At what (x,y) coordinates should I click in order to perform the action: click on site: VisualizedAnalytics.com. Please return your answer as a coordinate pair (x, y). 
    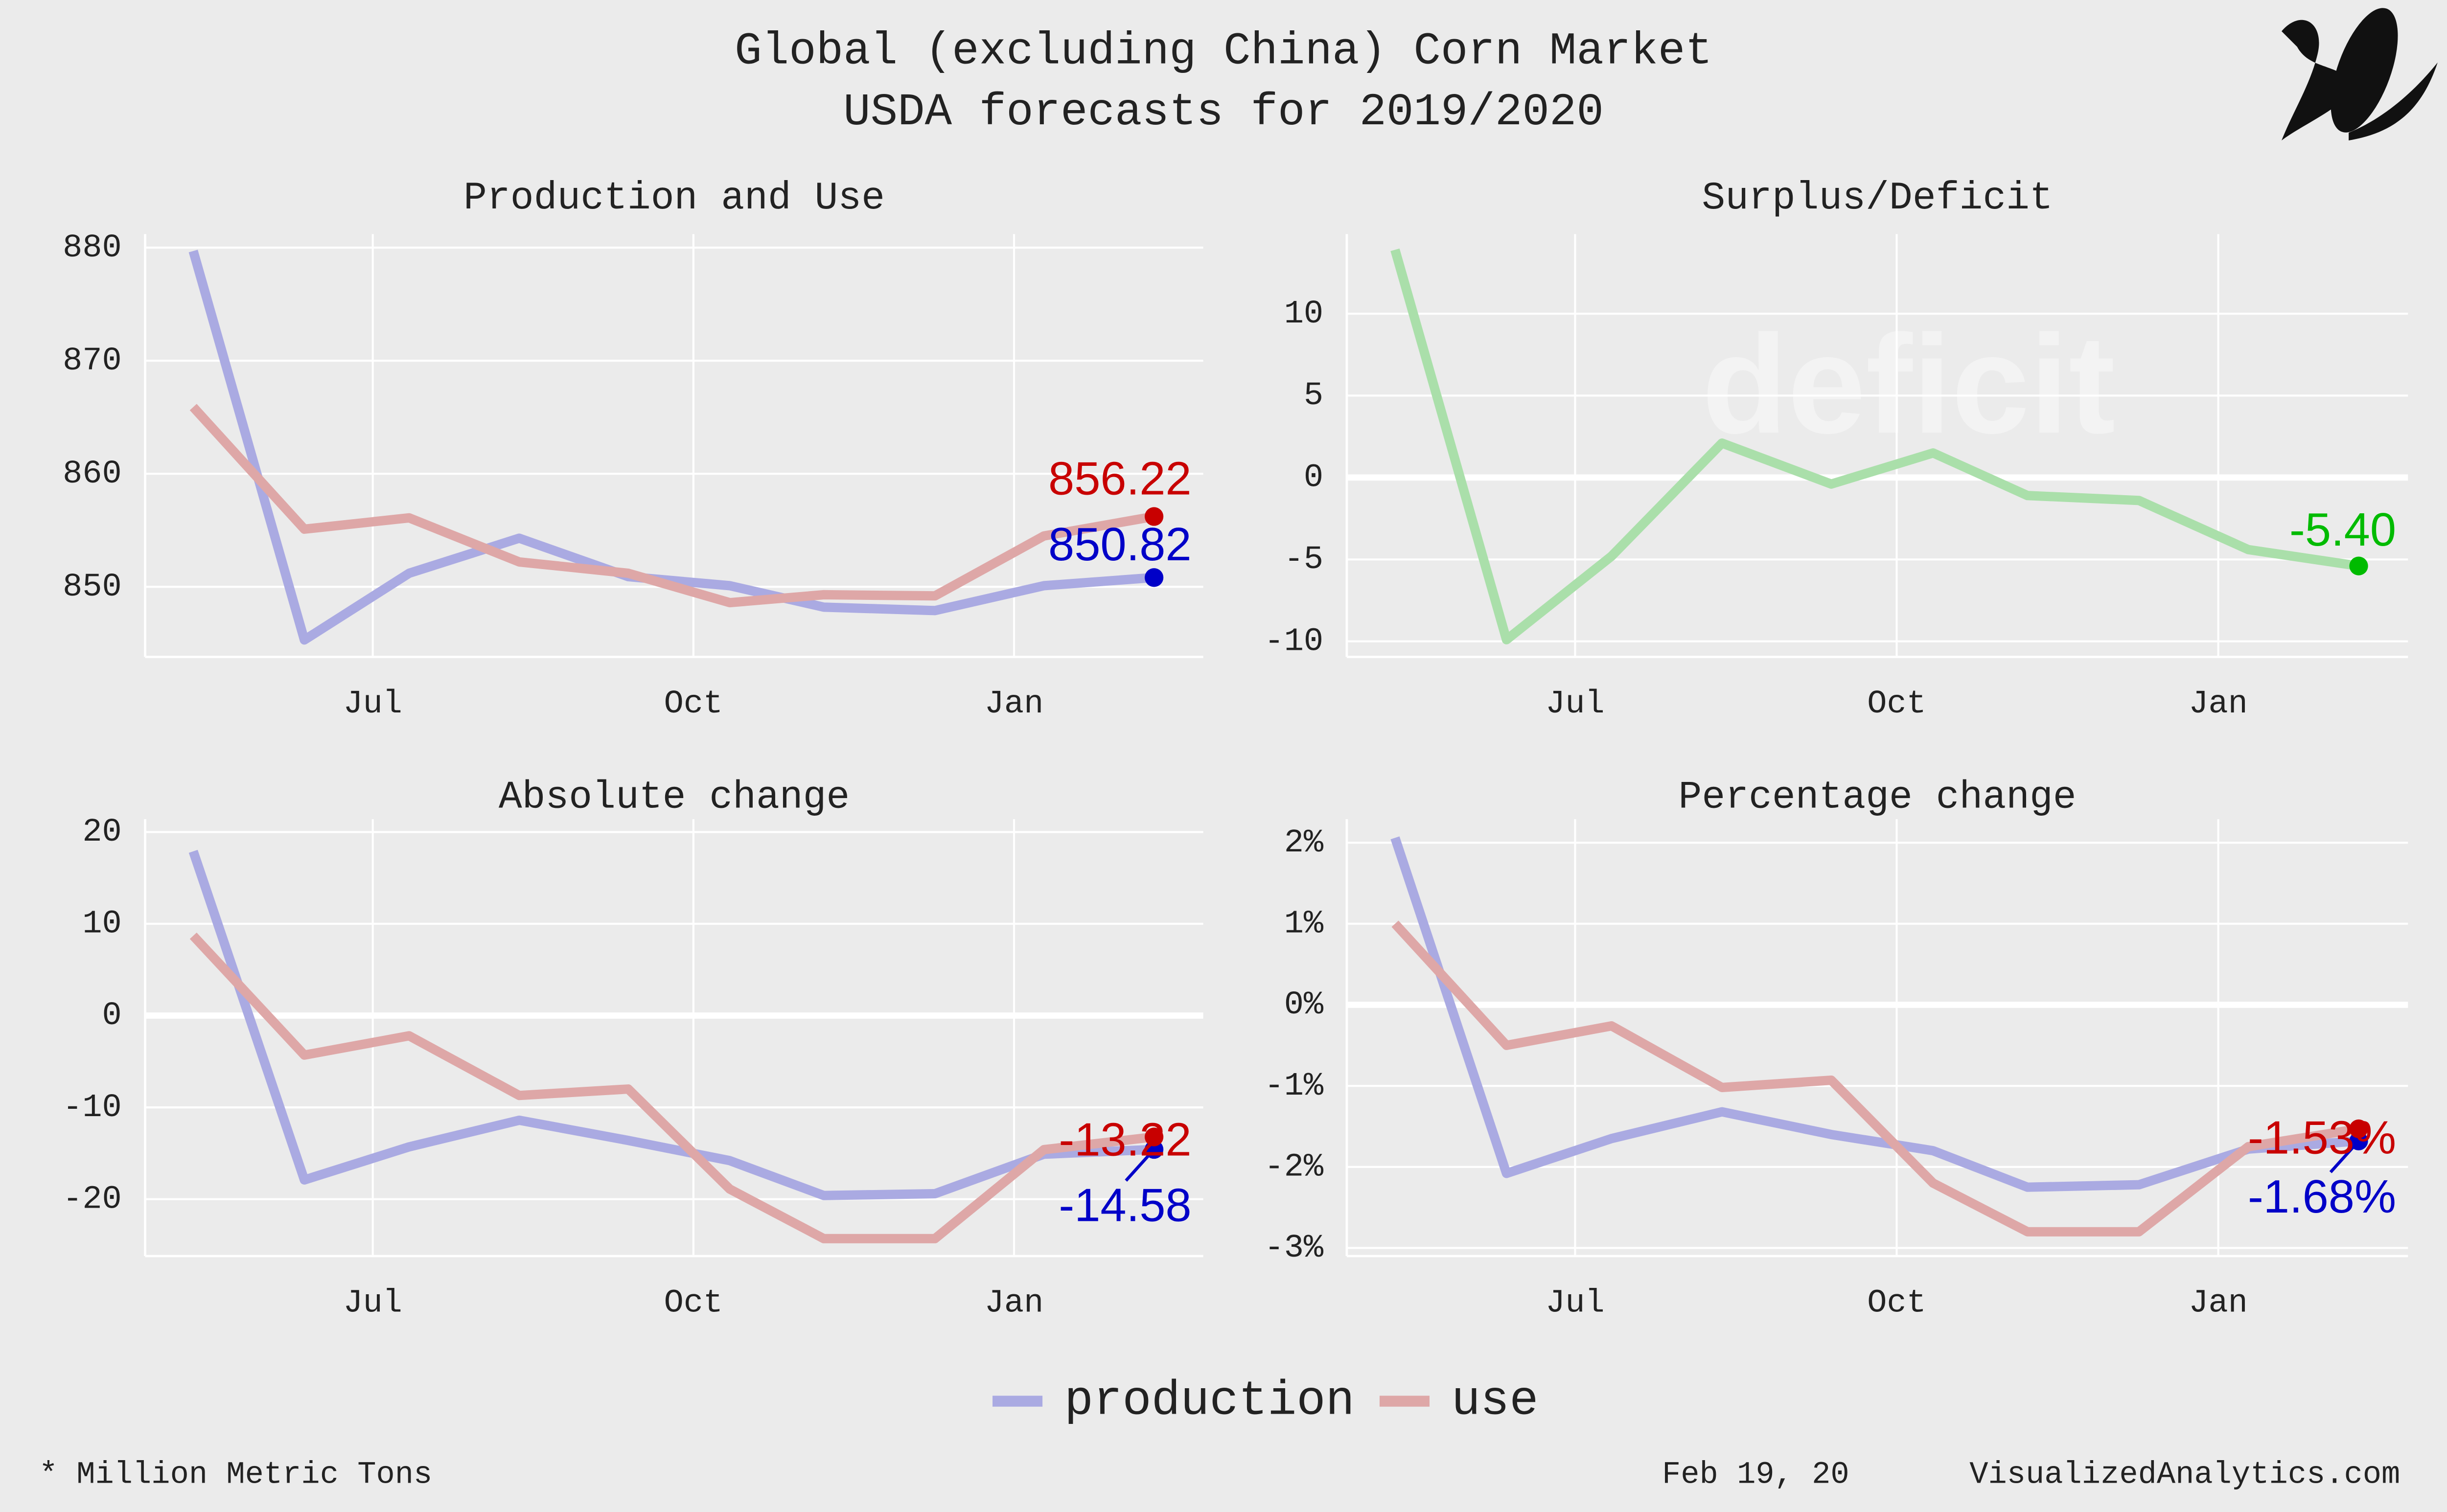
    Looking at the image, I should click on (2184, 1474).